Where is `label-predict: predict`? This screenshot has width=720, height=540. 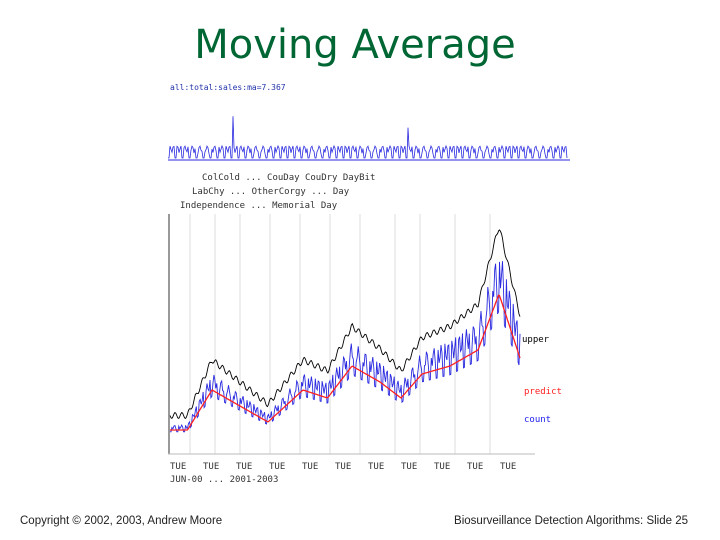 label-predict: predict is located at coordinates (543, 392).